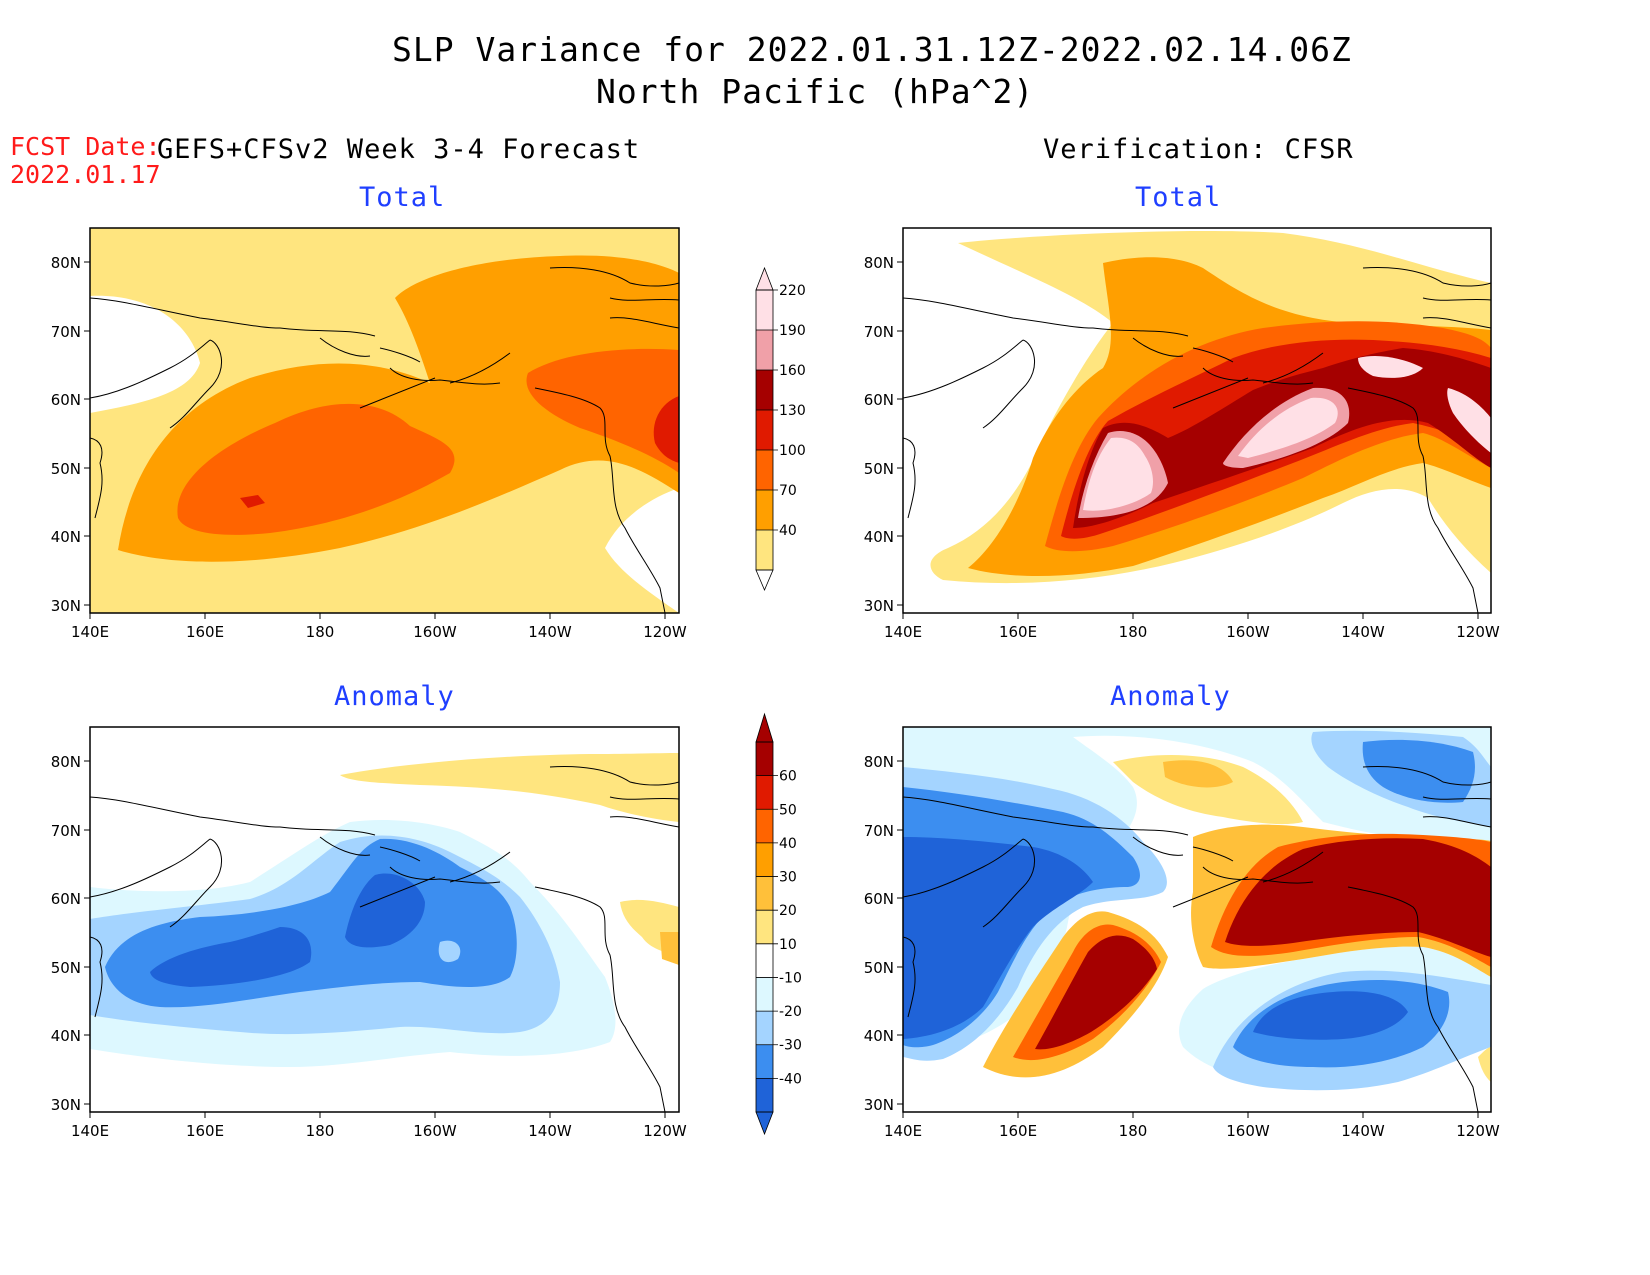 Image resolution: width=1650 pixels, height=1275 pixels. What do you see at coordinates (815, 91) in the screenshot?
I see `main-subtitle: North Pacific (hPa^2)` at bounding box center [815, 91].